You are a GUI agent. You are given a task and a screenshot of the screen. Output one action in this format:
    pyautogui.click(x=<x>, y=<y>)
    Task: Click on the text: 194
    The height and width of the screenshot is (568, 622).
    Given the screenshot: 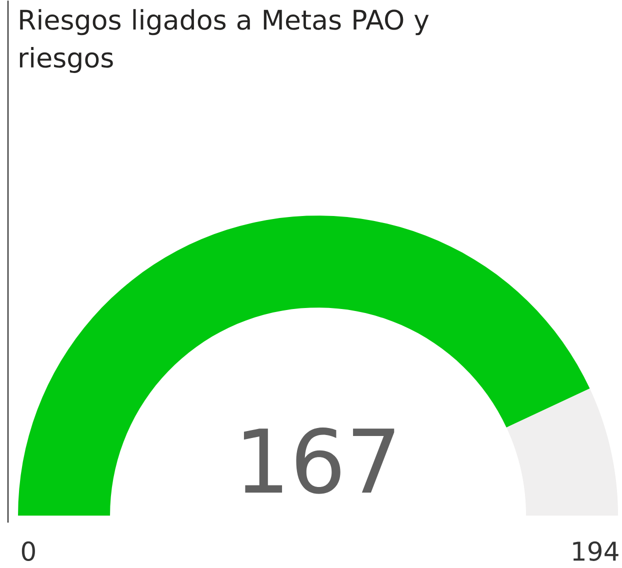 What is the action you would take?
    pyautogui.click(x=595, y=552)
    